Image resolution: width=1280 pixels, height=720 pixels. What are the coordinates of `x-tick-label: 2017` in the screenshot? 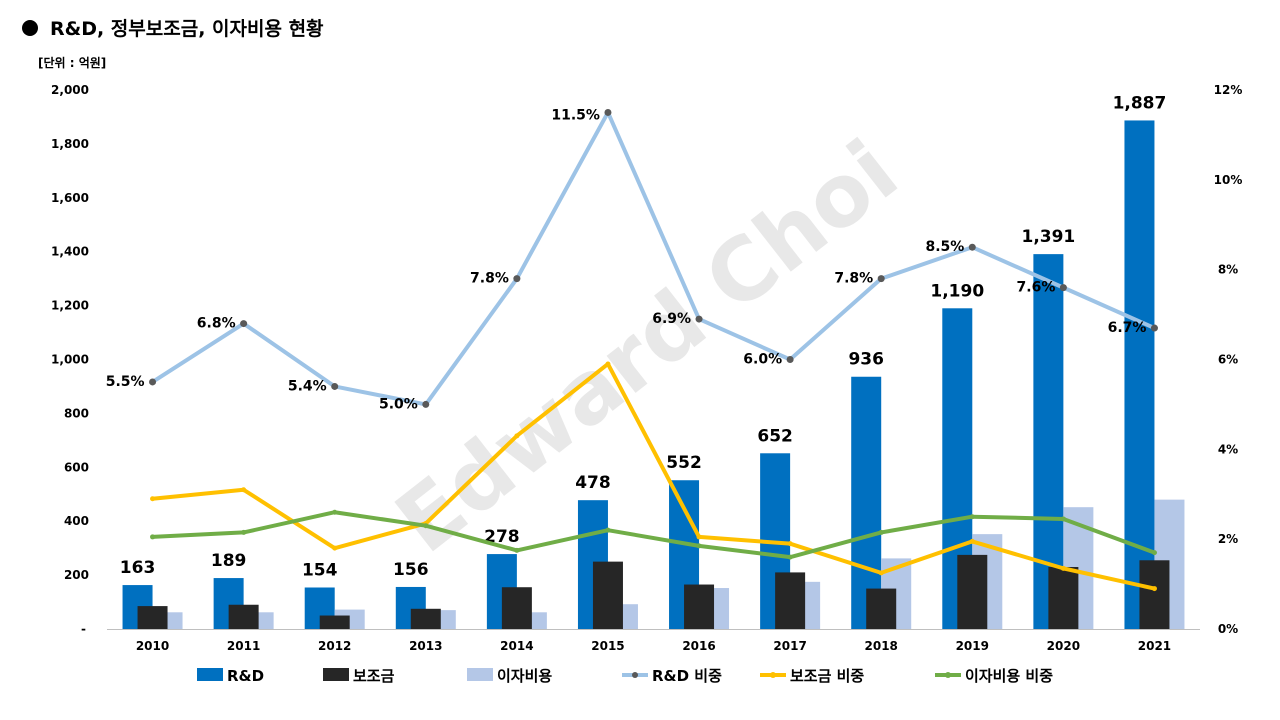 It's located at (789, 646).